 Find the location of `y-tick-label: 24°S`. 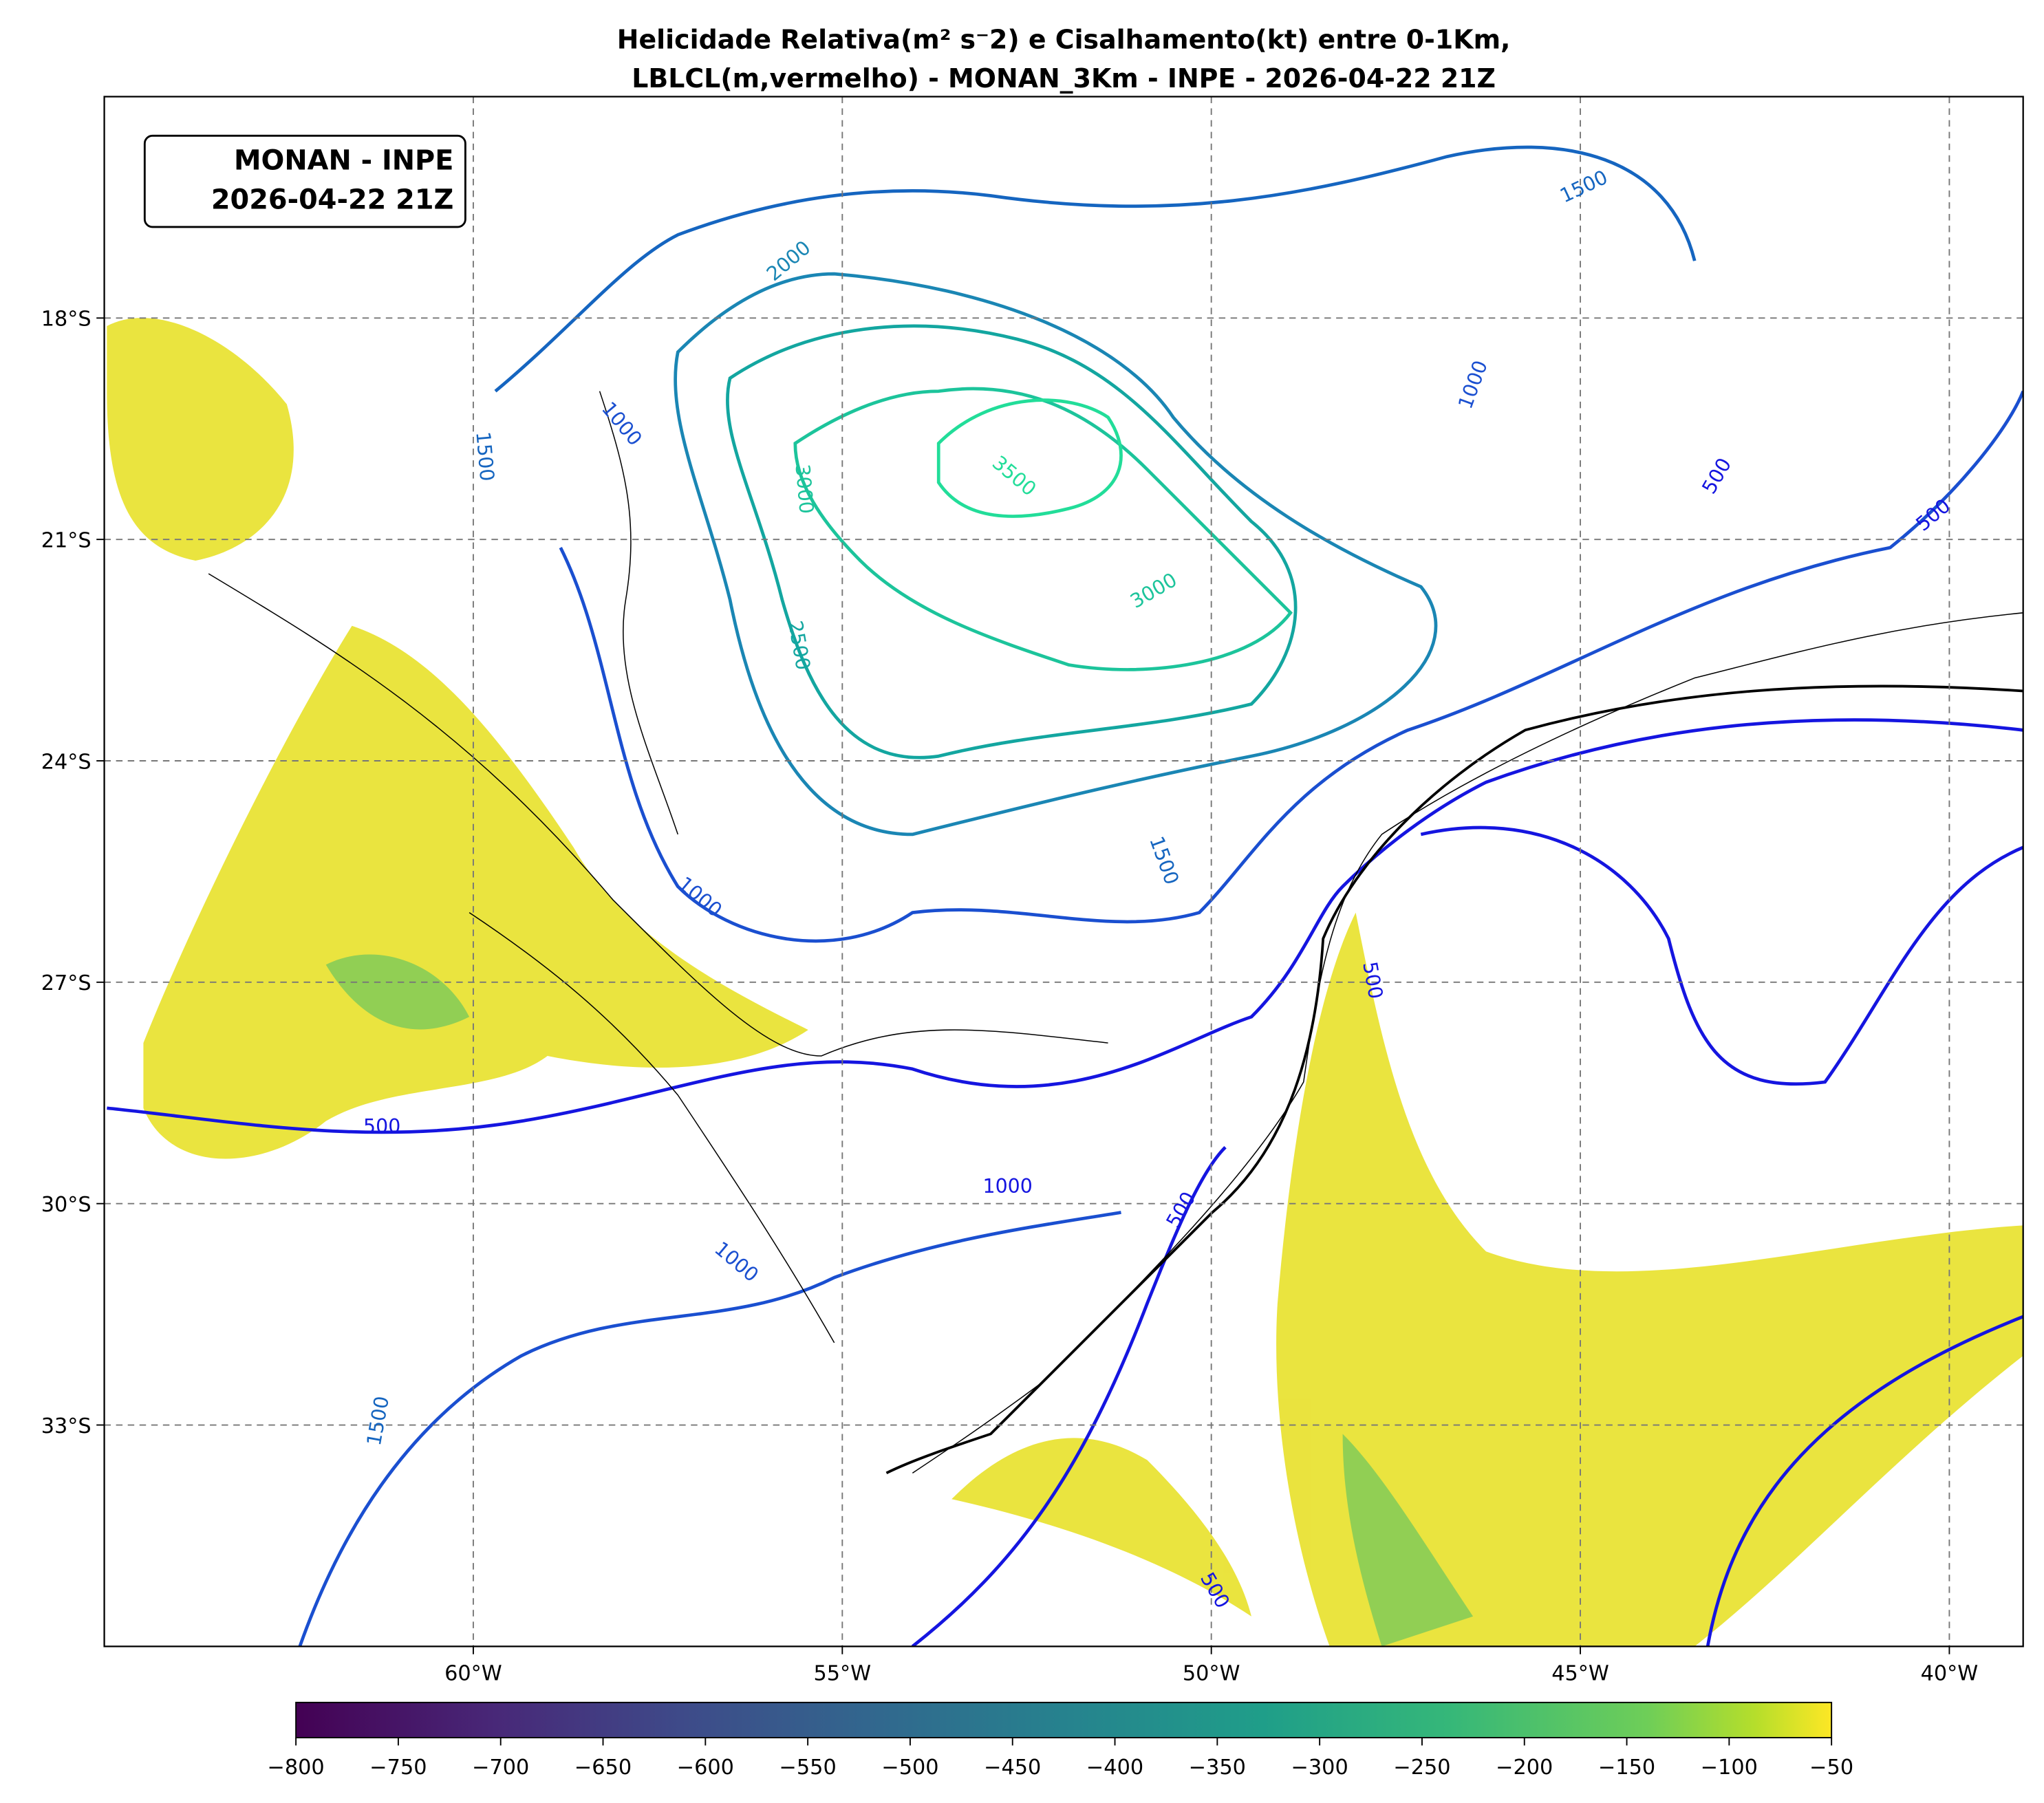

y-tick-label: 24°S is located at coordinates (66, 762).